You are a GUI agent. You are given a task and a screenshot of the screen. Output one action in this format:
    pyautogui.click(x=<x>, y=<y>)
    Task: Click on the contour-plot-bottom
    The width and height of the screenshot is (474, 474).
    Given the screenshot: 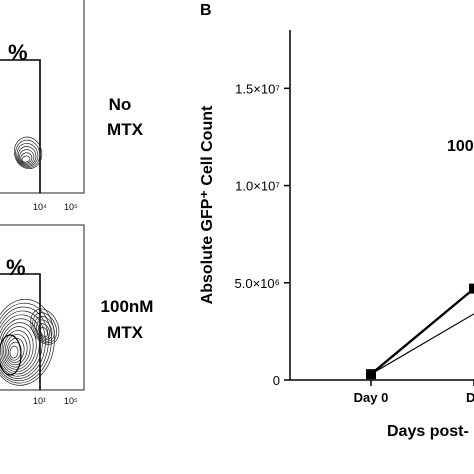 What is the action you would take?
    pyautogui.click(x=30, y=342)
    